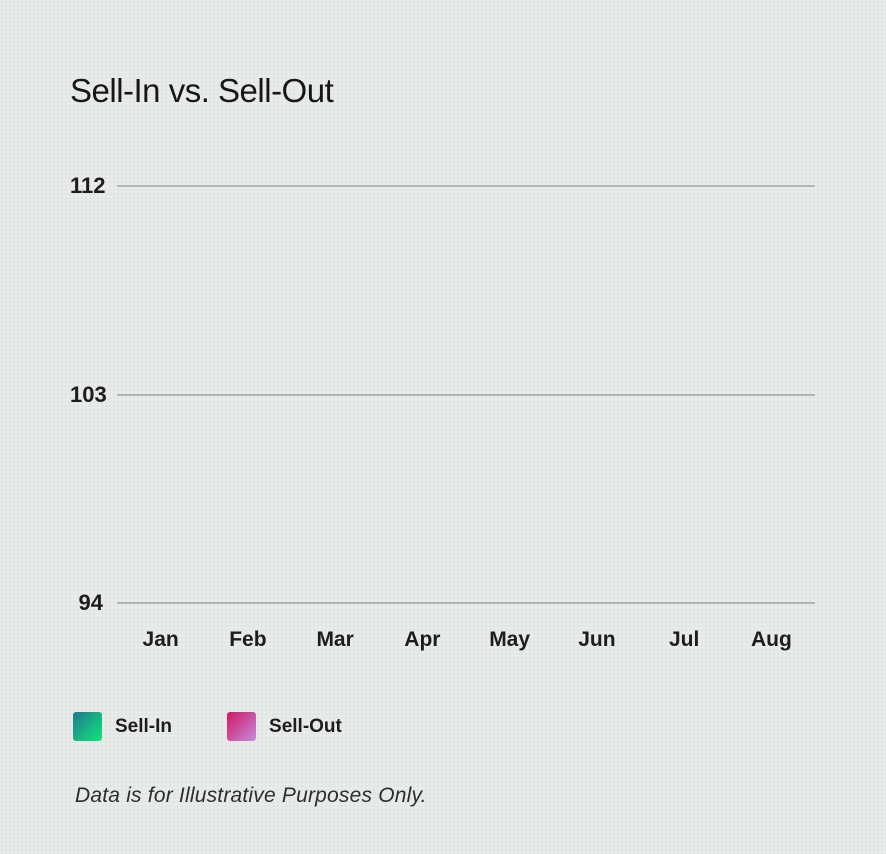 Image resolution: width=886 pixels, height=854 pixels. Describe the element at coordinates (88, 394) in the screenshot. I see `y-axis-tick-label: 103` at that location.